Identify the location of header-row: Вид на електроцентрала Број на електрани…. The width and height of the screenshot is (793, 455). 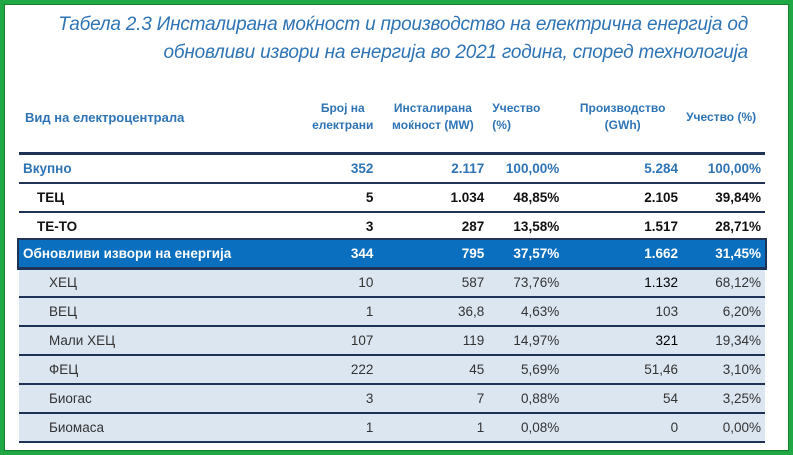
(392, 118).